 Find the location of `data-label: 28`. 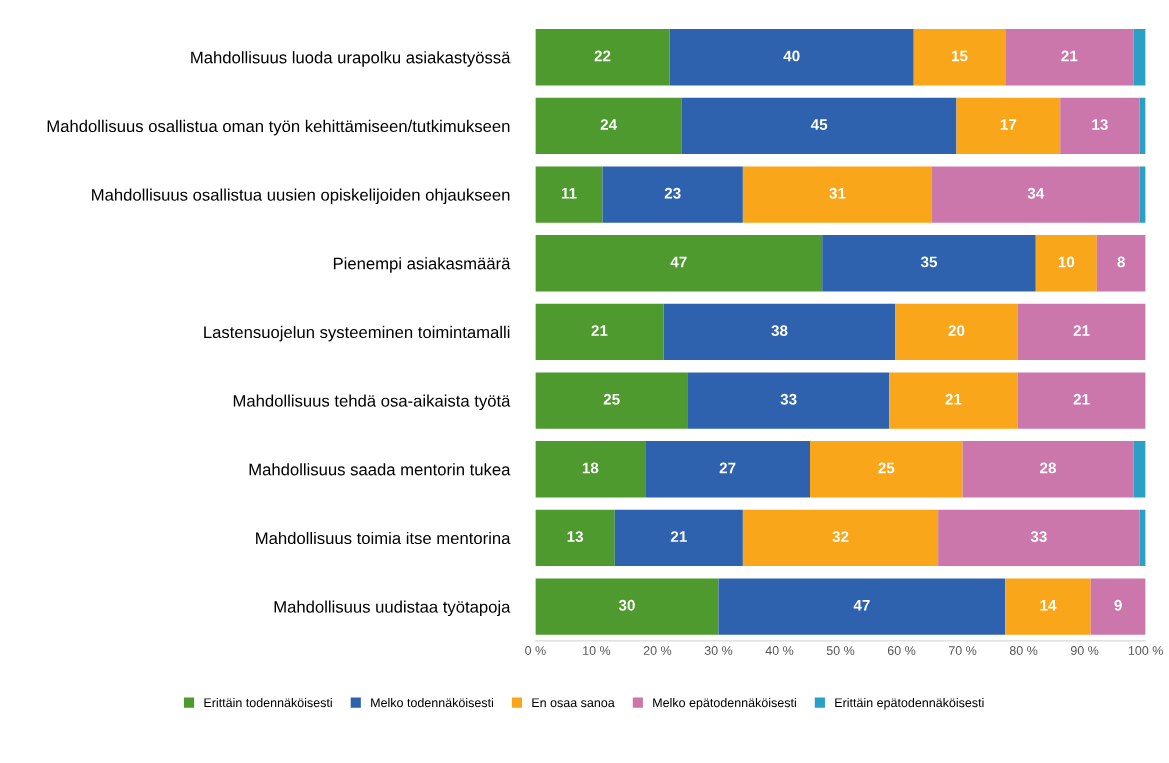

data-label: 28 is located at coordinates (1048, 468).